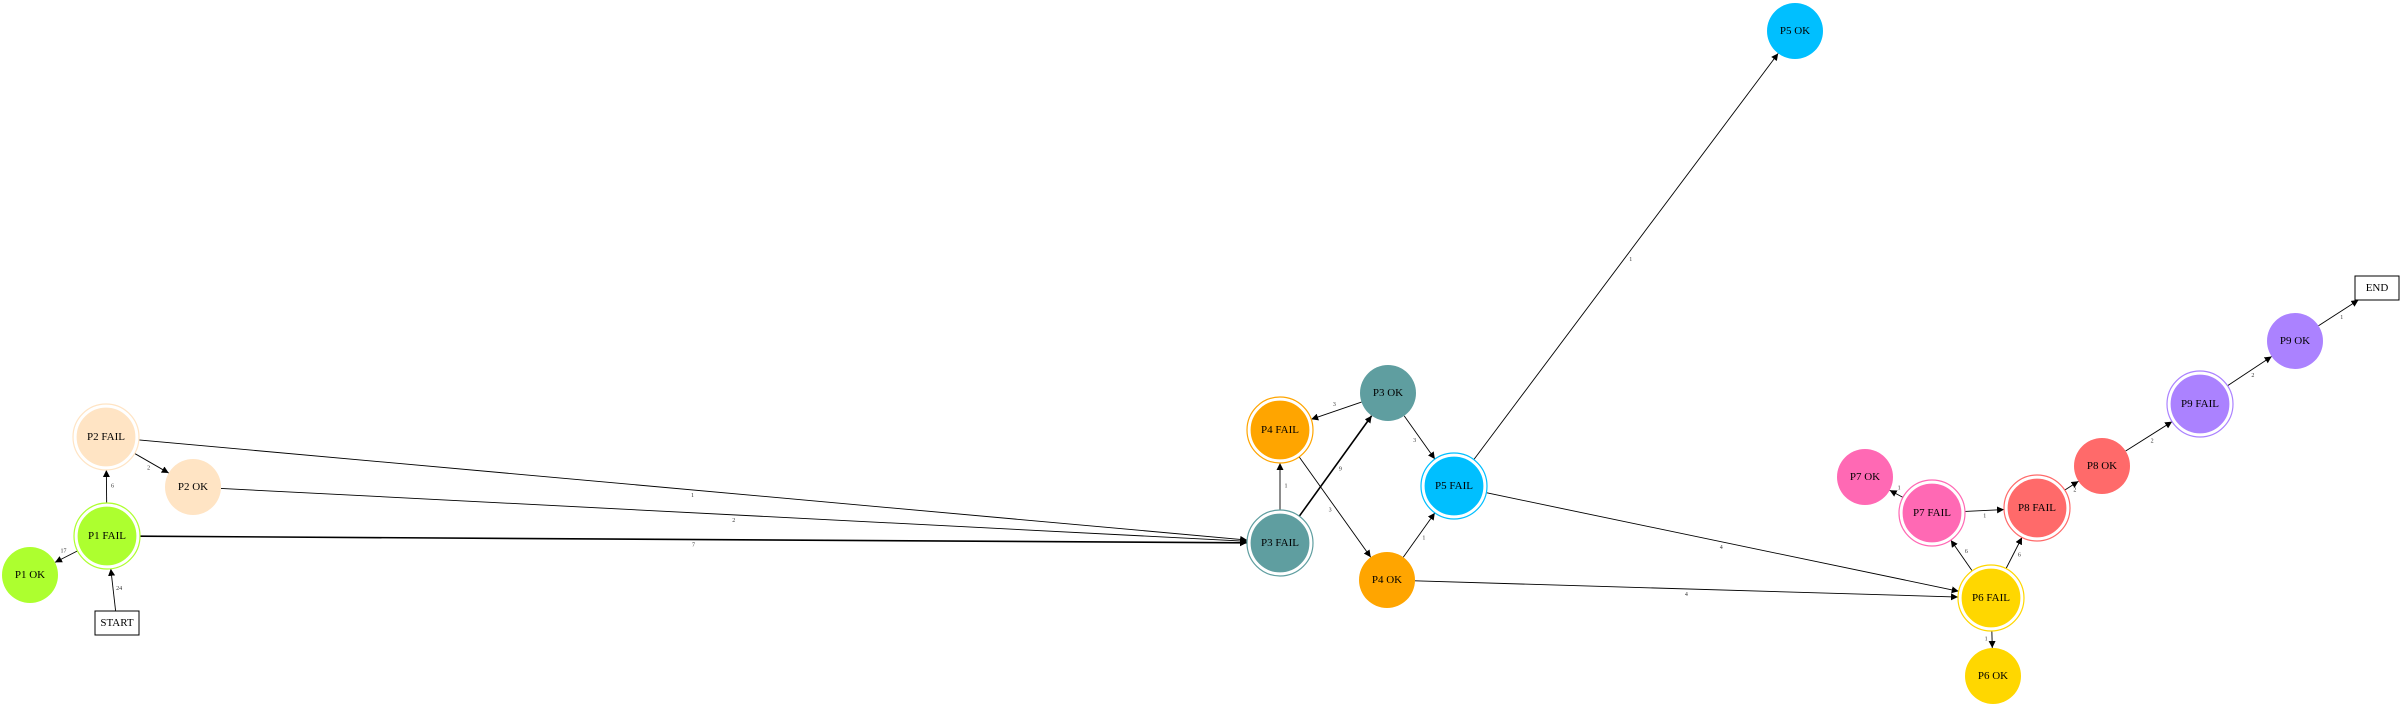 The height and width of the screenshot is (708, 2400). I want to click on node-p7ok: P7 OK, so click(1865, 477).